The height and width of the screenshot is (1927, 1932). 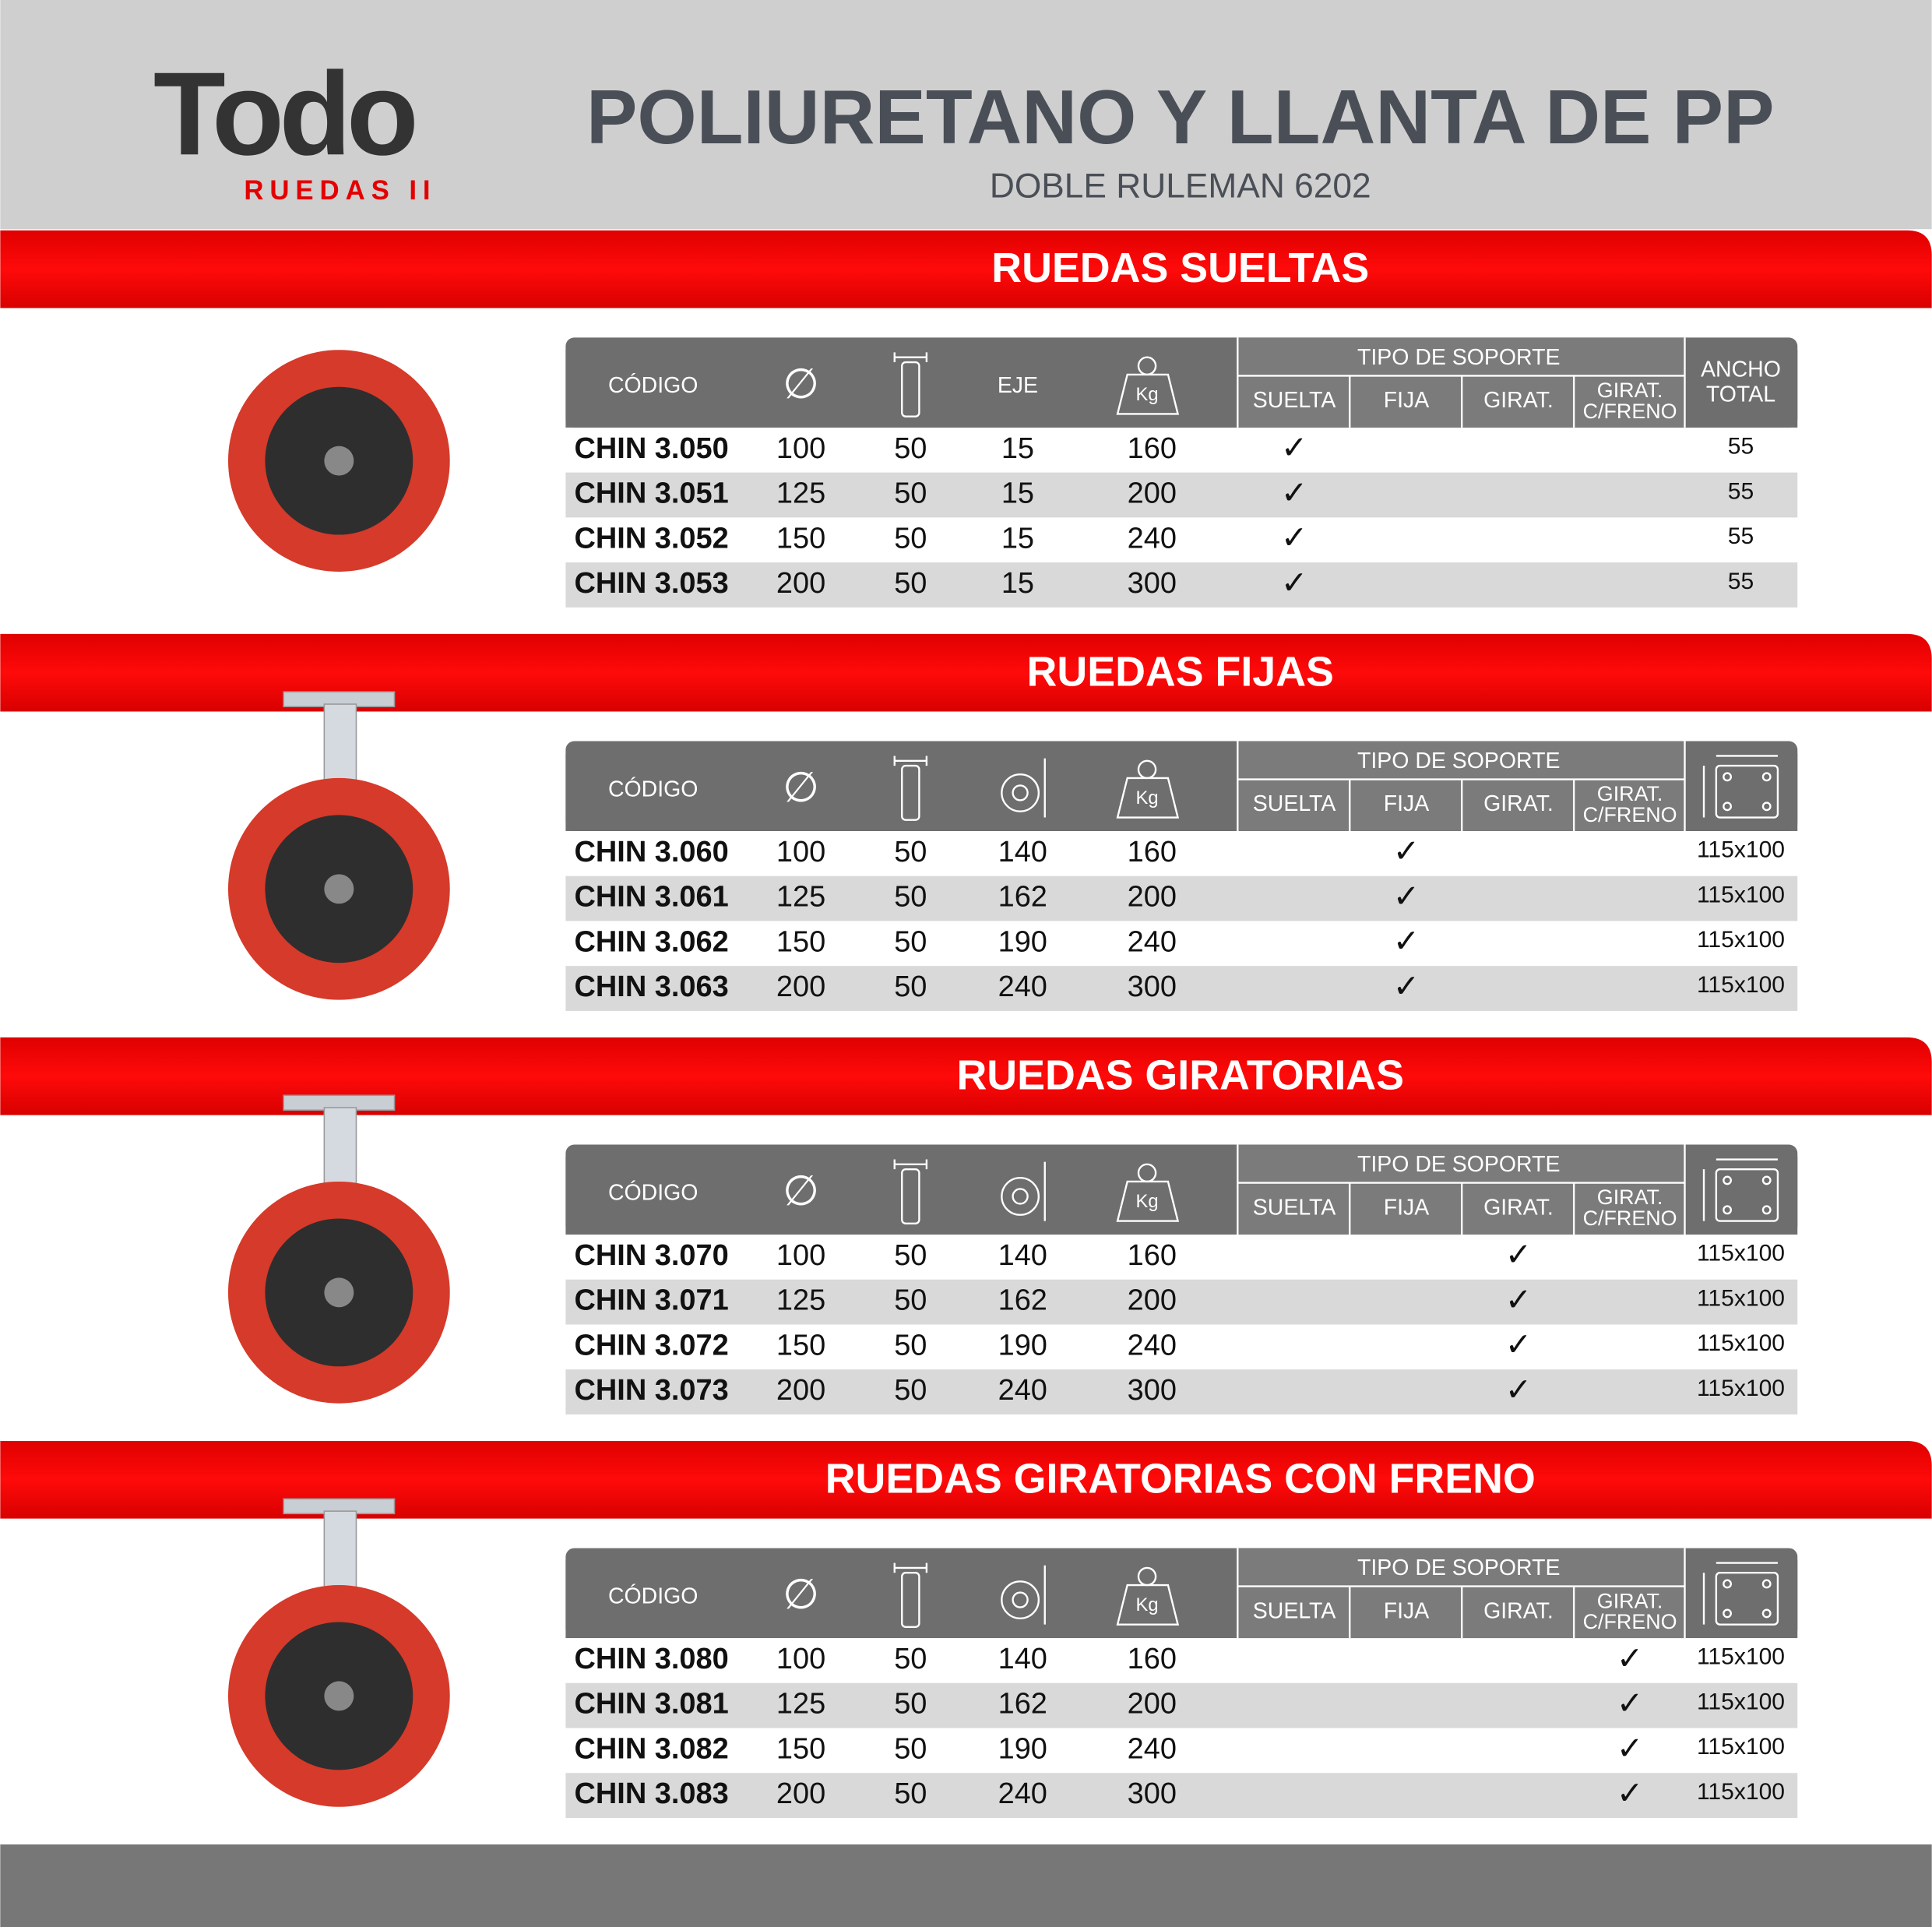 I want to click on icon-wheel, so click(x=1020, y=1599).